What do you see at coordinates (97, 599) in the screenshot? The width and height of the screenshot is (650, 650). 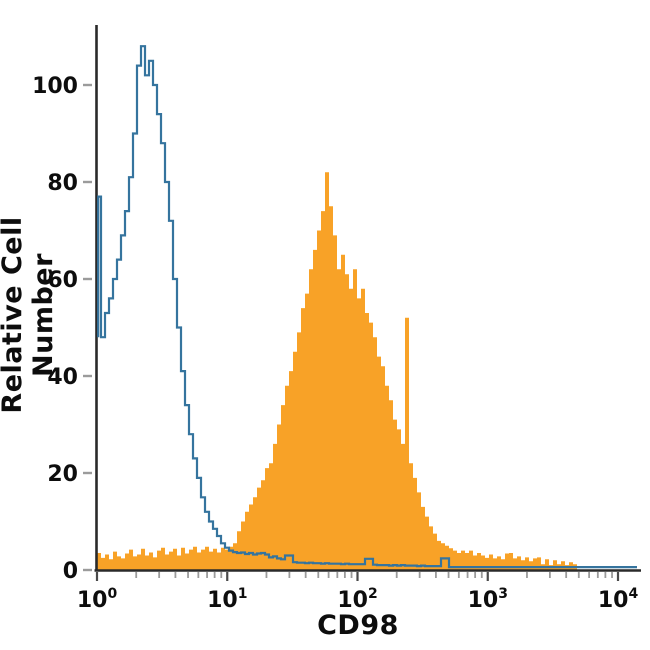 I see `x-tick-label: 100` at bounding box center [97, 599].